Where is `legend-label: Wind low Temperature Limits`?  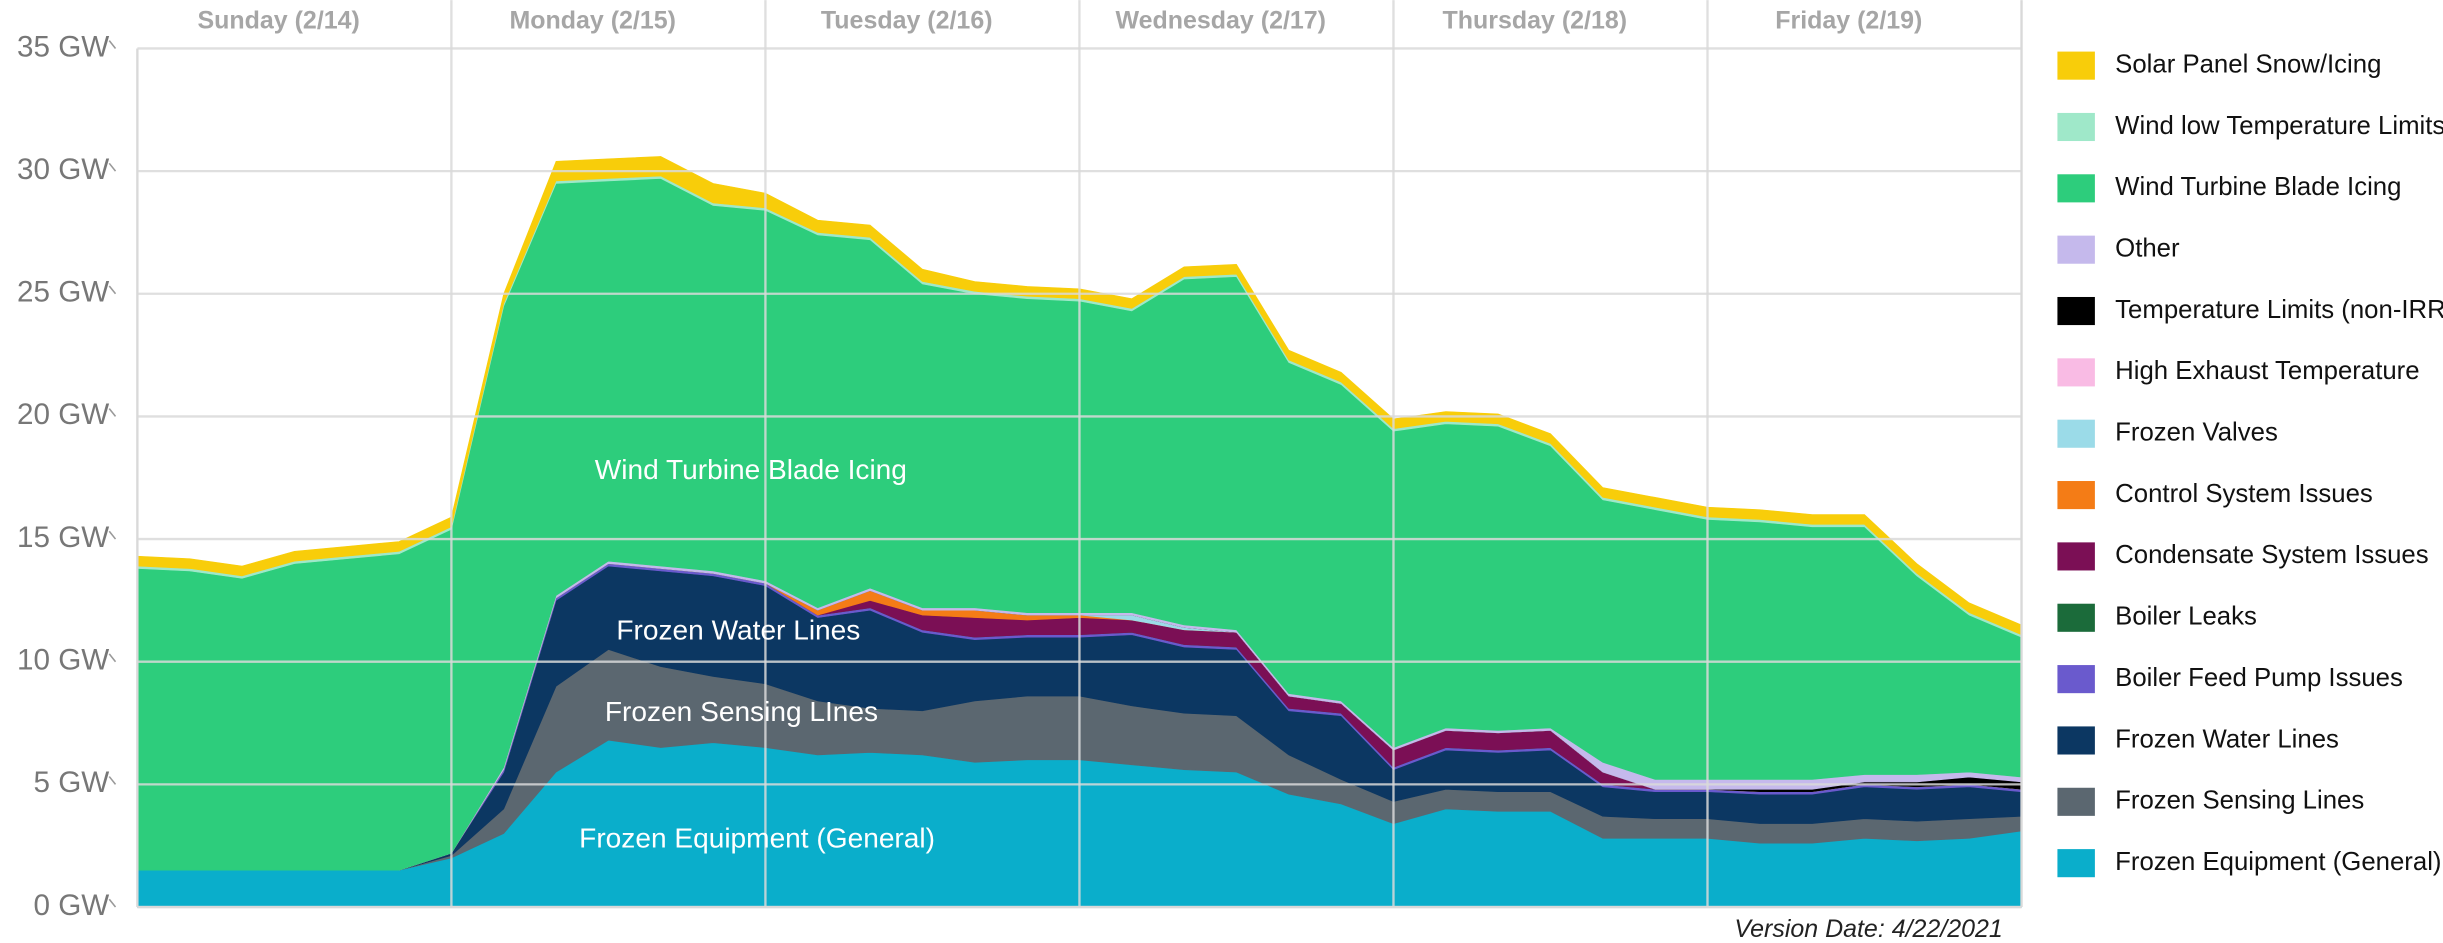
legend-label: Wind low Temperature Limits is located at coordinates (2279, 126).